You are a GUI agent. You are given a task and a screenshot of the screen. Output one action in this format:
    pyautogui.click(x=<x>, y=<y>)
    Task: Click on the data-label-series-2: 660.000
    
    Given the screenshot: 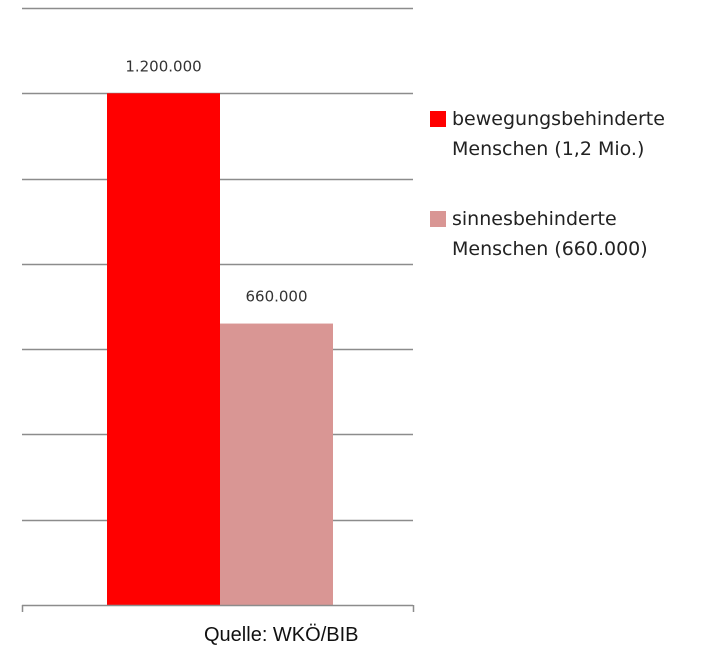 What is the action you would take?
    pyautogui.click(x=276, y=297)
    